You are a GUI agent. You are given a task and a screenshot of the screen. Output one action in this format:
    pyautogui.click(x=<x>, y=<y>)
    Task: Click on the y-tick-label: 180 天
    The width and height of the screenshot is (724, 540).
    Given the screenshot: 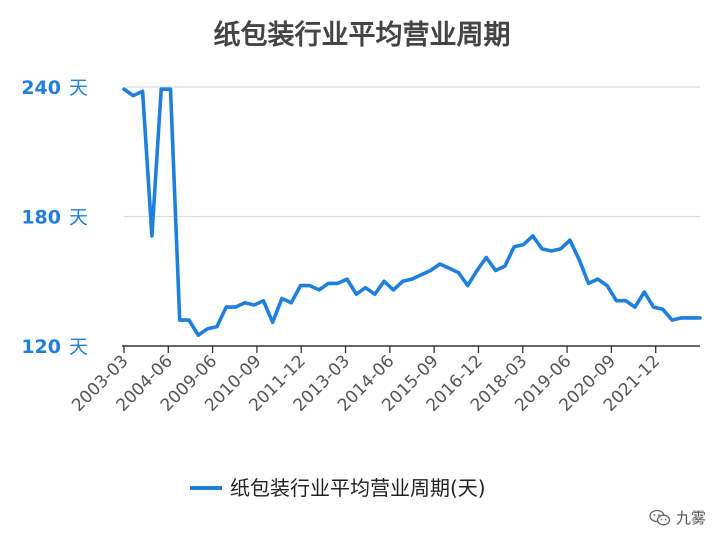 What is the action you would take?
    pyautogui.click(x=54, y=218)
    